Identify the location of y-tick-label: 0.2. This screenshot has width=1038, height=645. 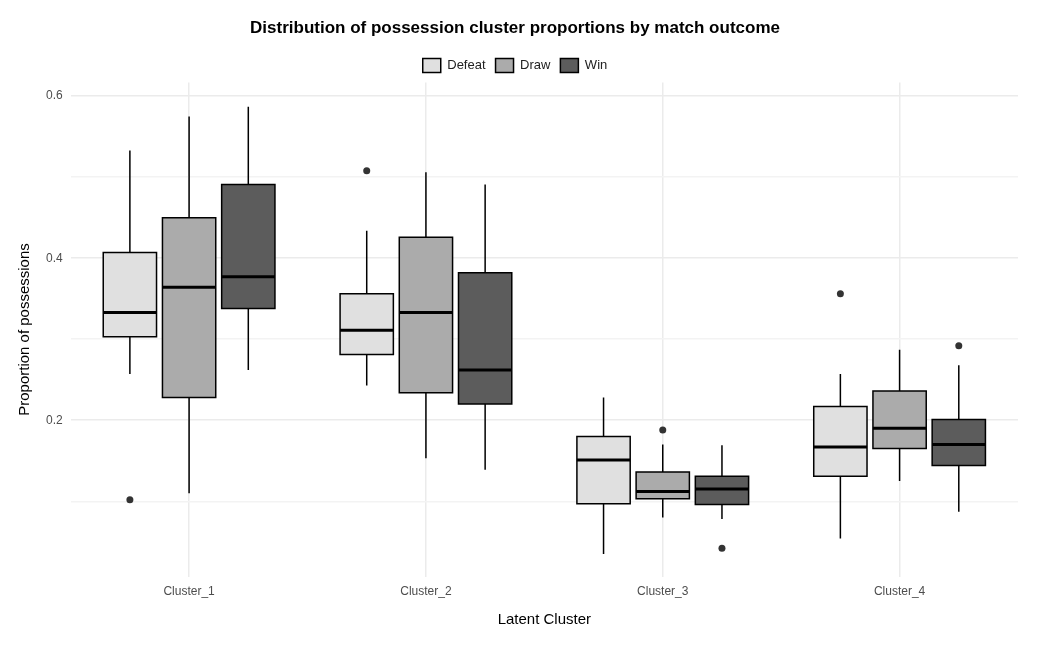
(54, 419).